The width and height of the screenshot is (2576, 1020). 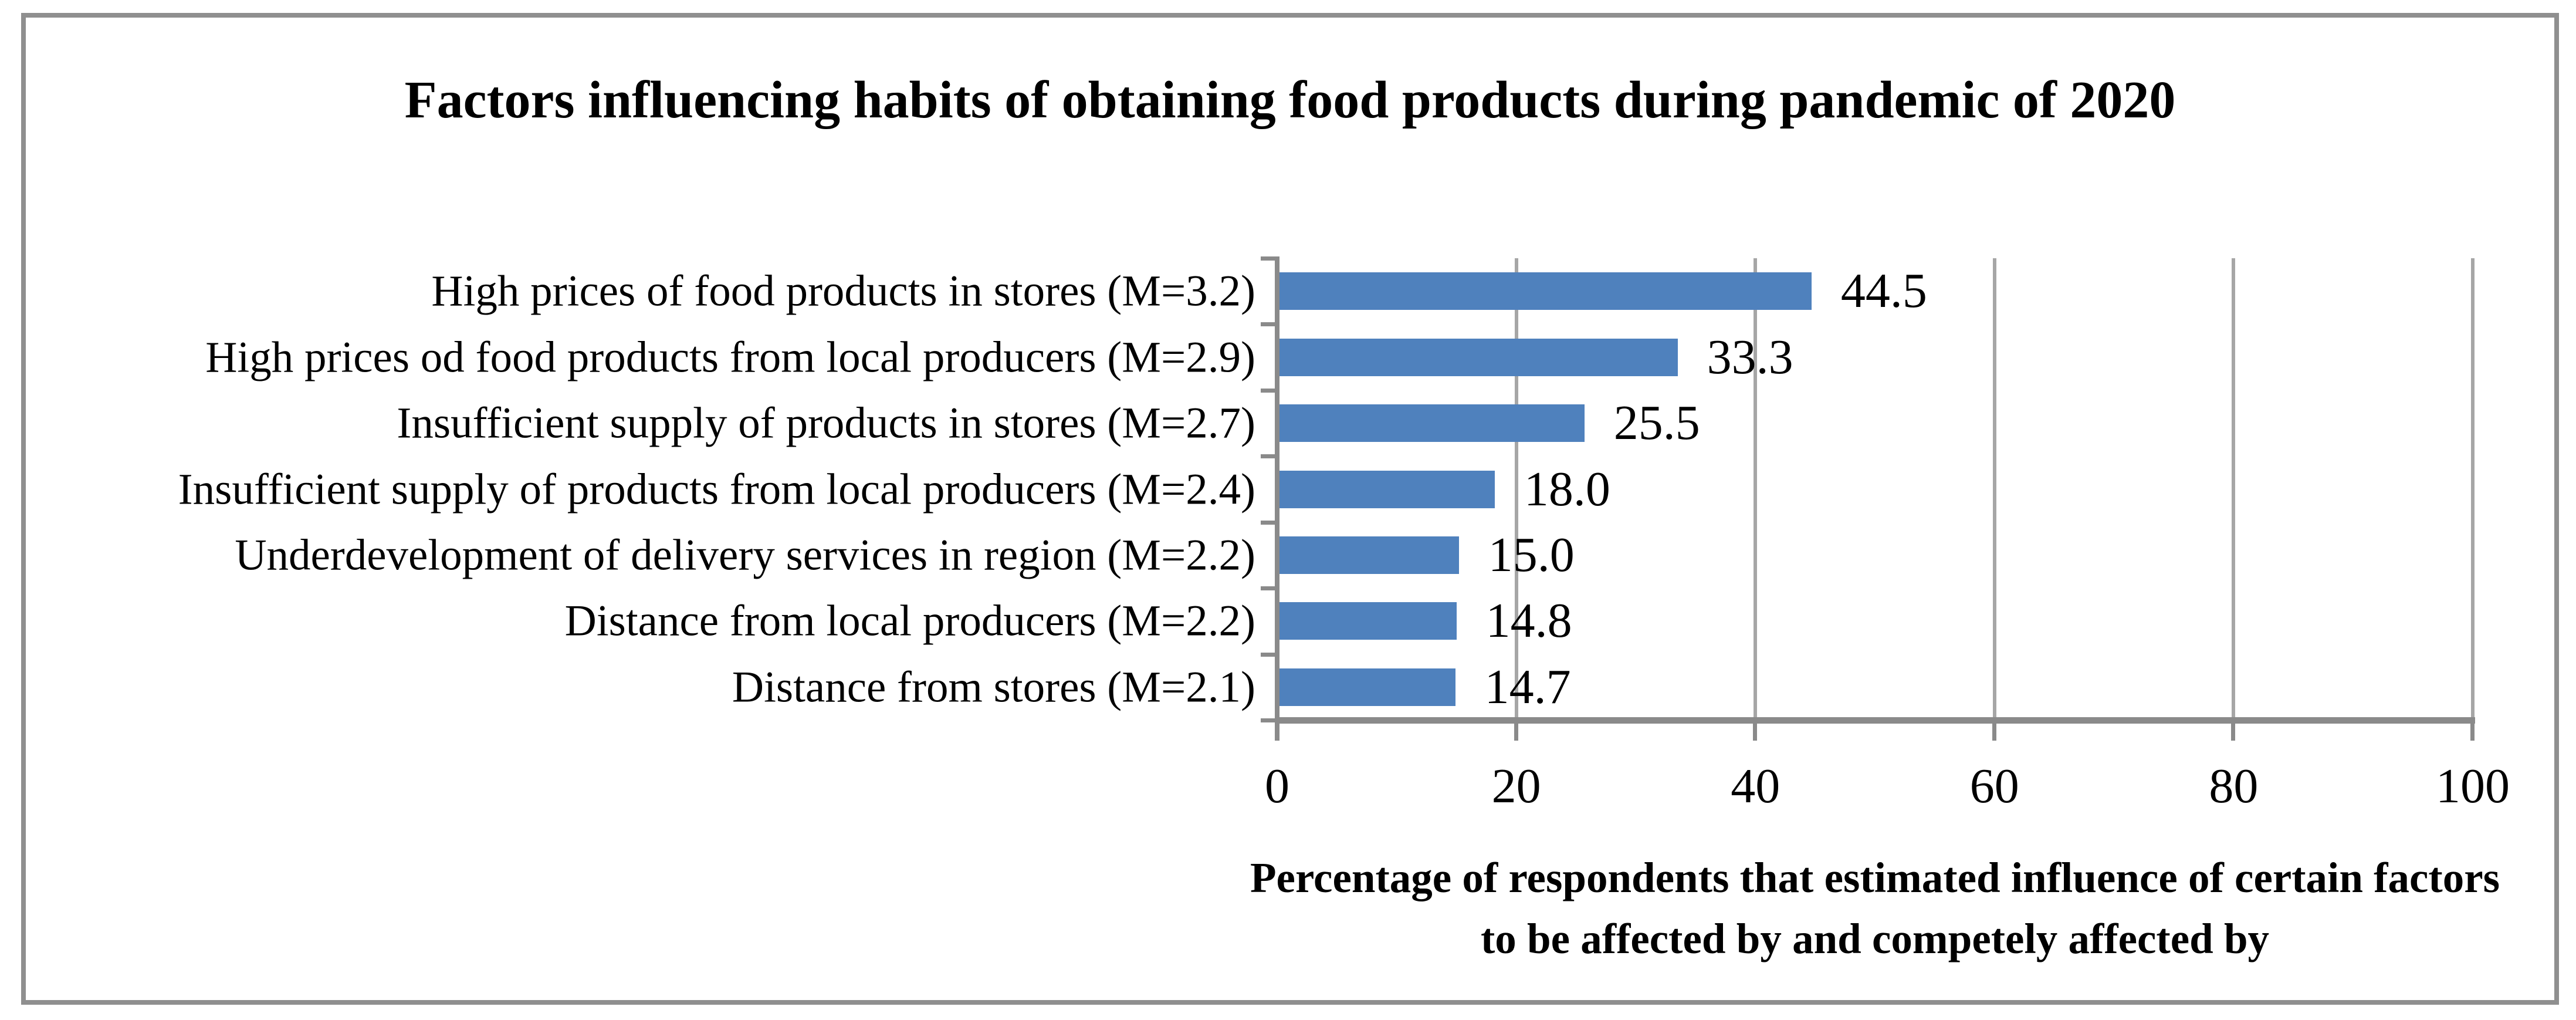 What do you see at coordinates (1567, 488) in the screenshot?
I see `bar-value-label: 18.0` at bounding box center [1567, 488].